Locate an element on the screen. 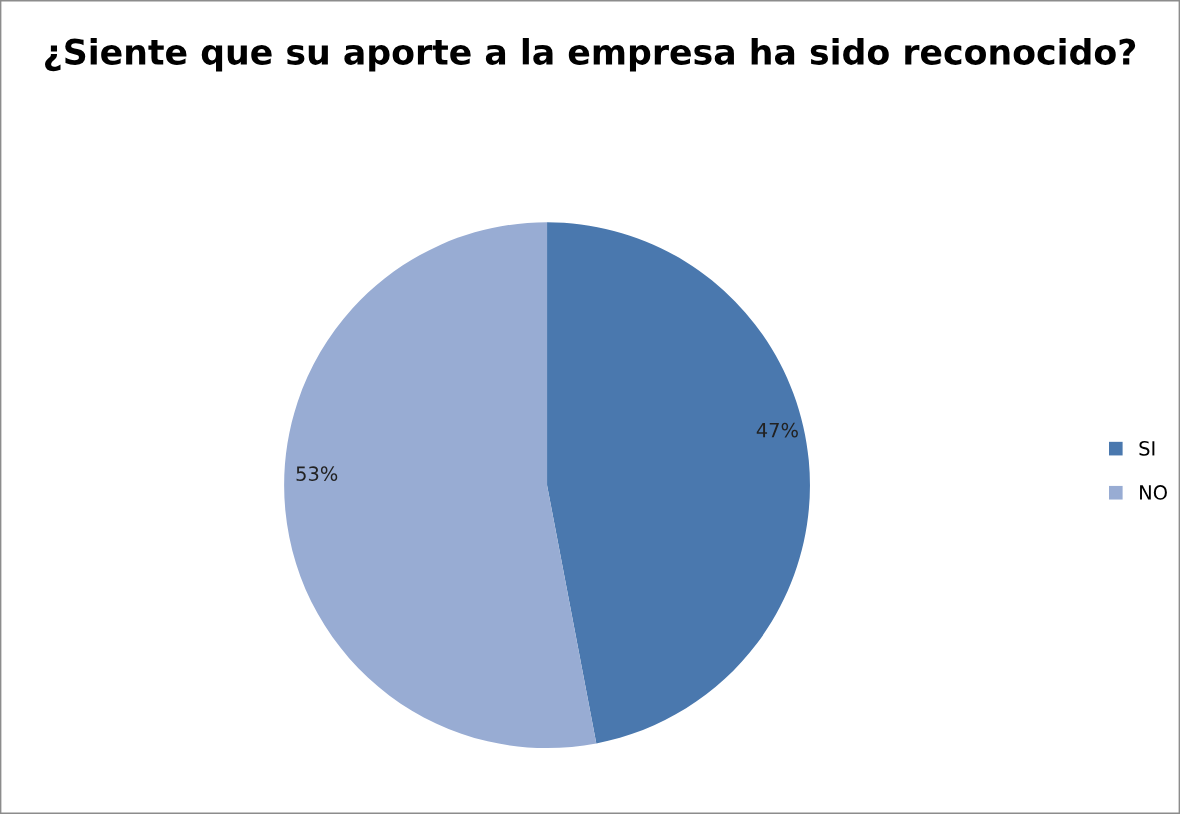  data-label: 47% is located at coordinates (777, 430).